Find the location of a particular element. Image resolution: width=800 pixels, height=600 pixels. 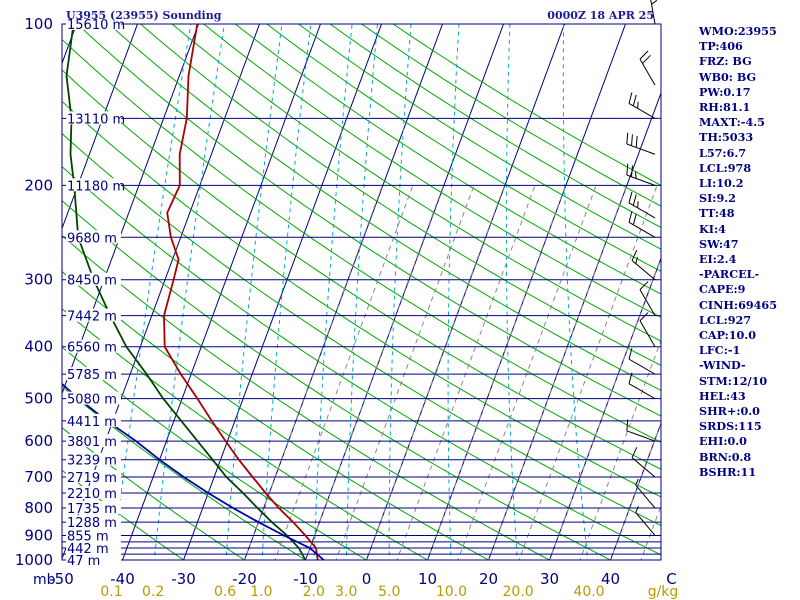

height-label: 4411 m is located at coordinates (92, 422).